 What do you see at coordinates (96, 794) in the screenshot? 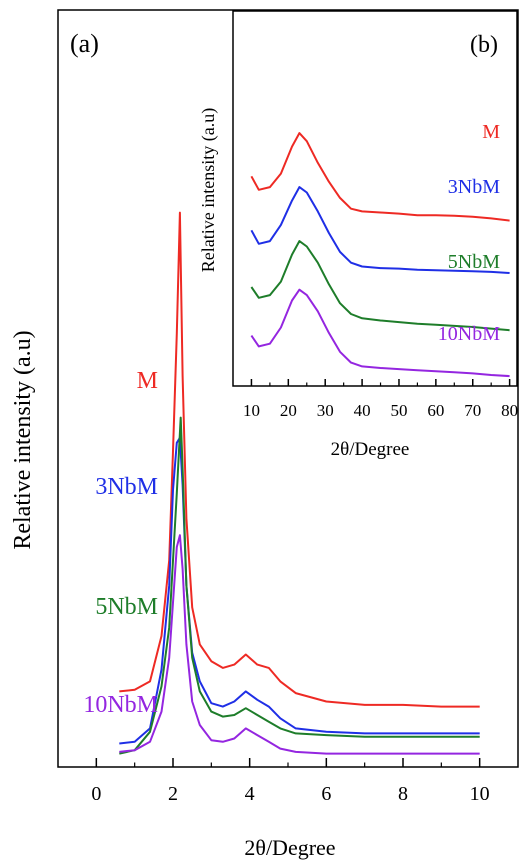
I see `x-tick-label: 0` at bounding box center [96, 794].